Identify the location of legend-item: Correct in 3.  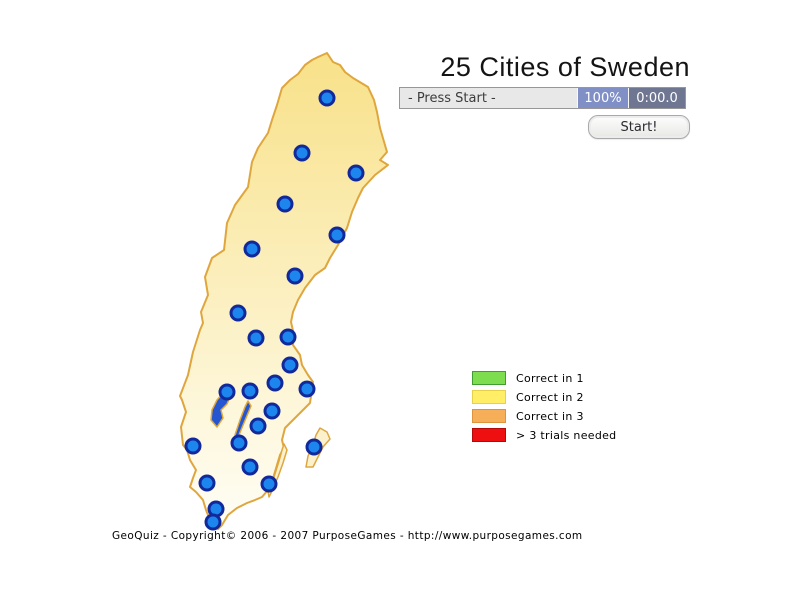
(544, 416).